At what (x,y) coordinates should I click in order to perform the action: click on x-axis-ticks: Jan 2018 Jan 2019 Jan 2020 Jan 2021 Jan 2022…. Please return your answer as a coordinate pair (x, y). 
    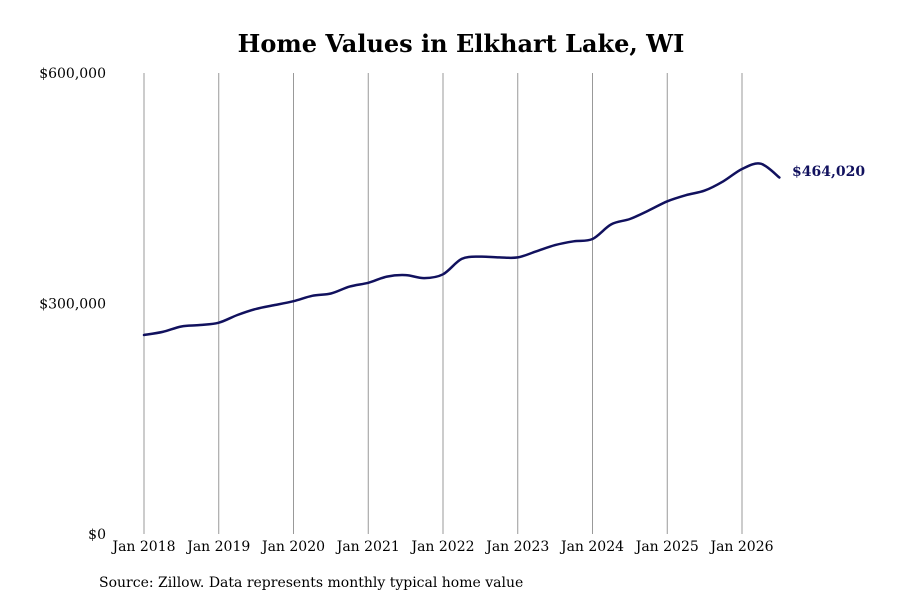
    Looking at the image, I should click on (441, 547).